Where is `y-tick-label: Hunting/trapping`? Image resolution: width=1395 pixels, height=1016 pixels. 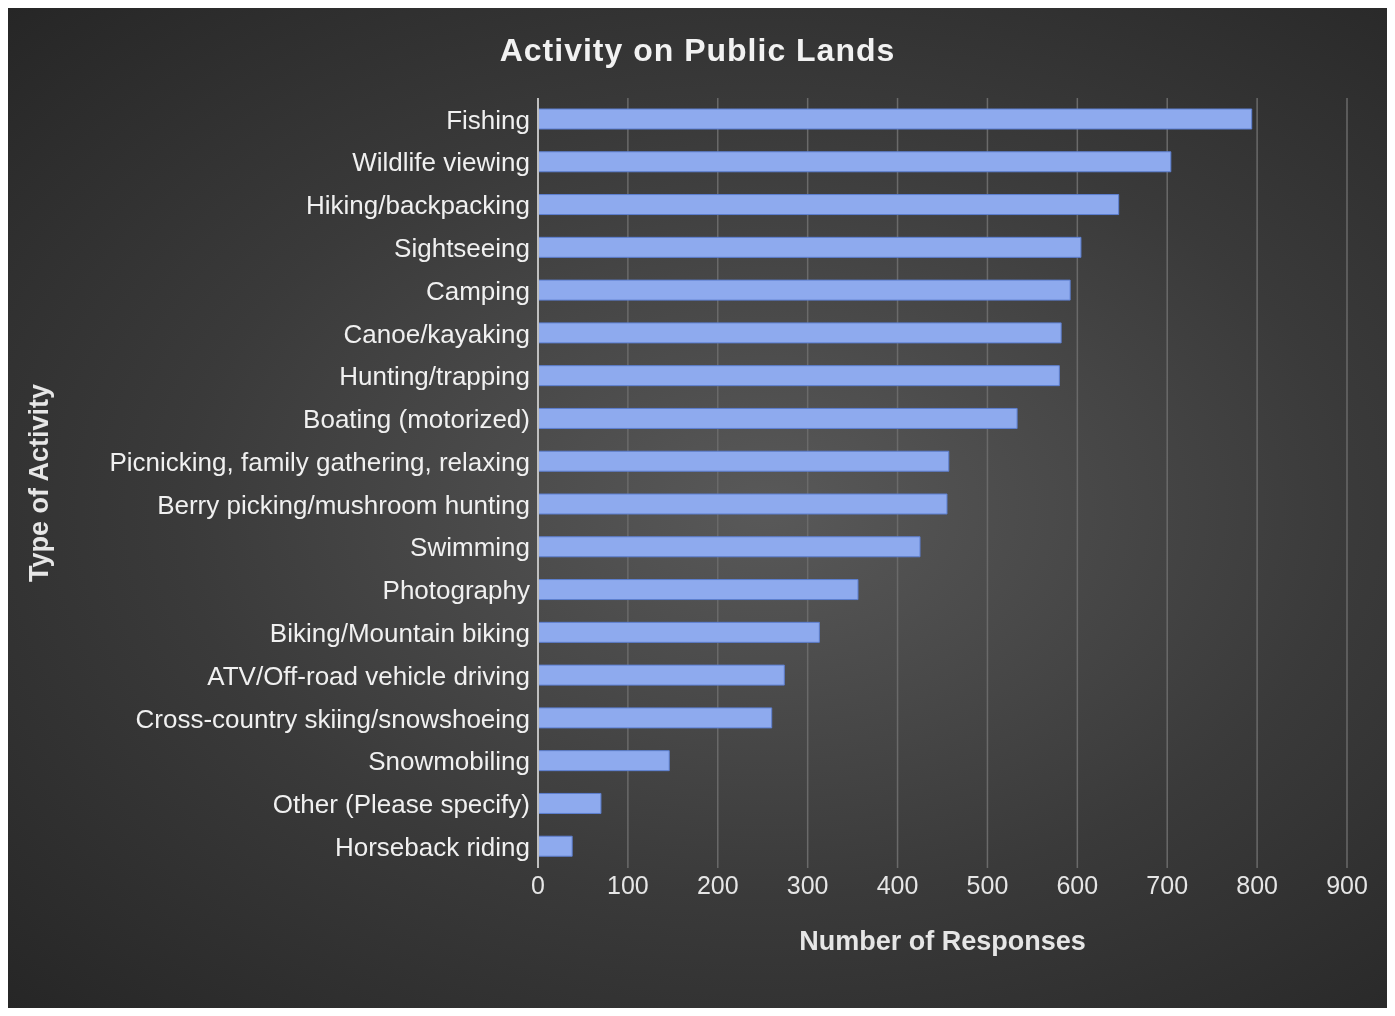 y-tick-label: Hunting/trapping is located at coordinates (434, 376).